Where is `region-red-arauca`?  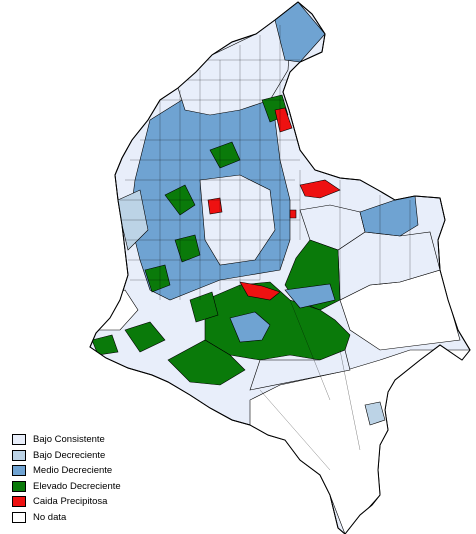
region-red-arauca is located at coordinates (320, 189).